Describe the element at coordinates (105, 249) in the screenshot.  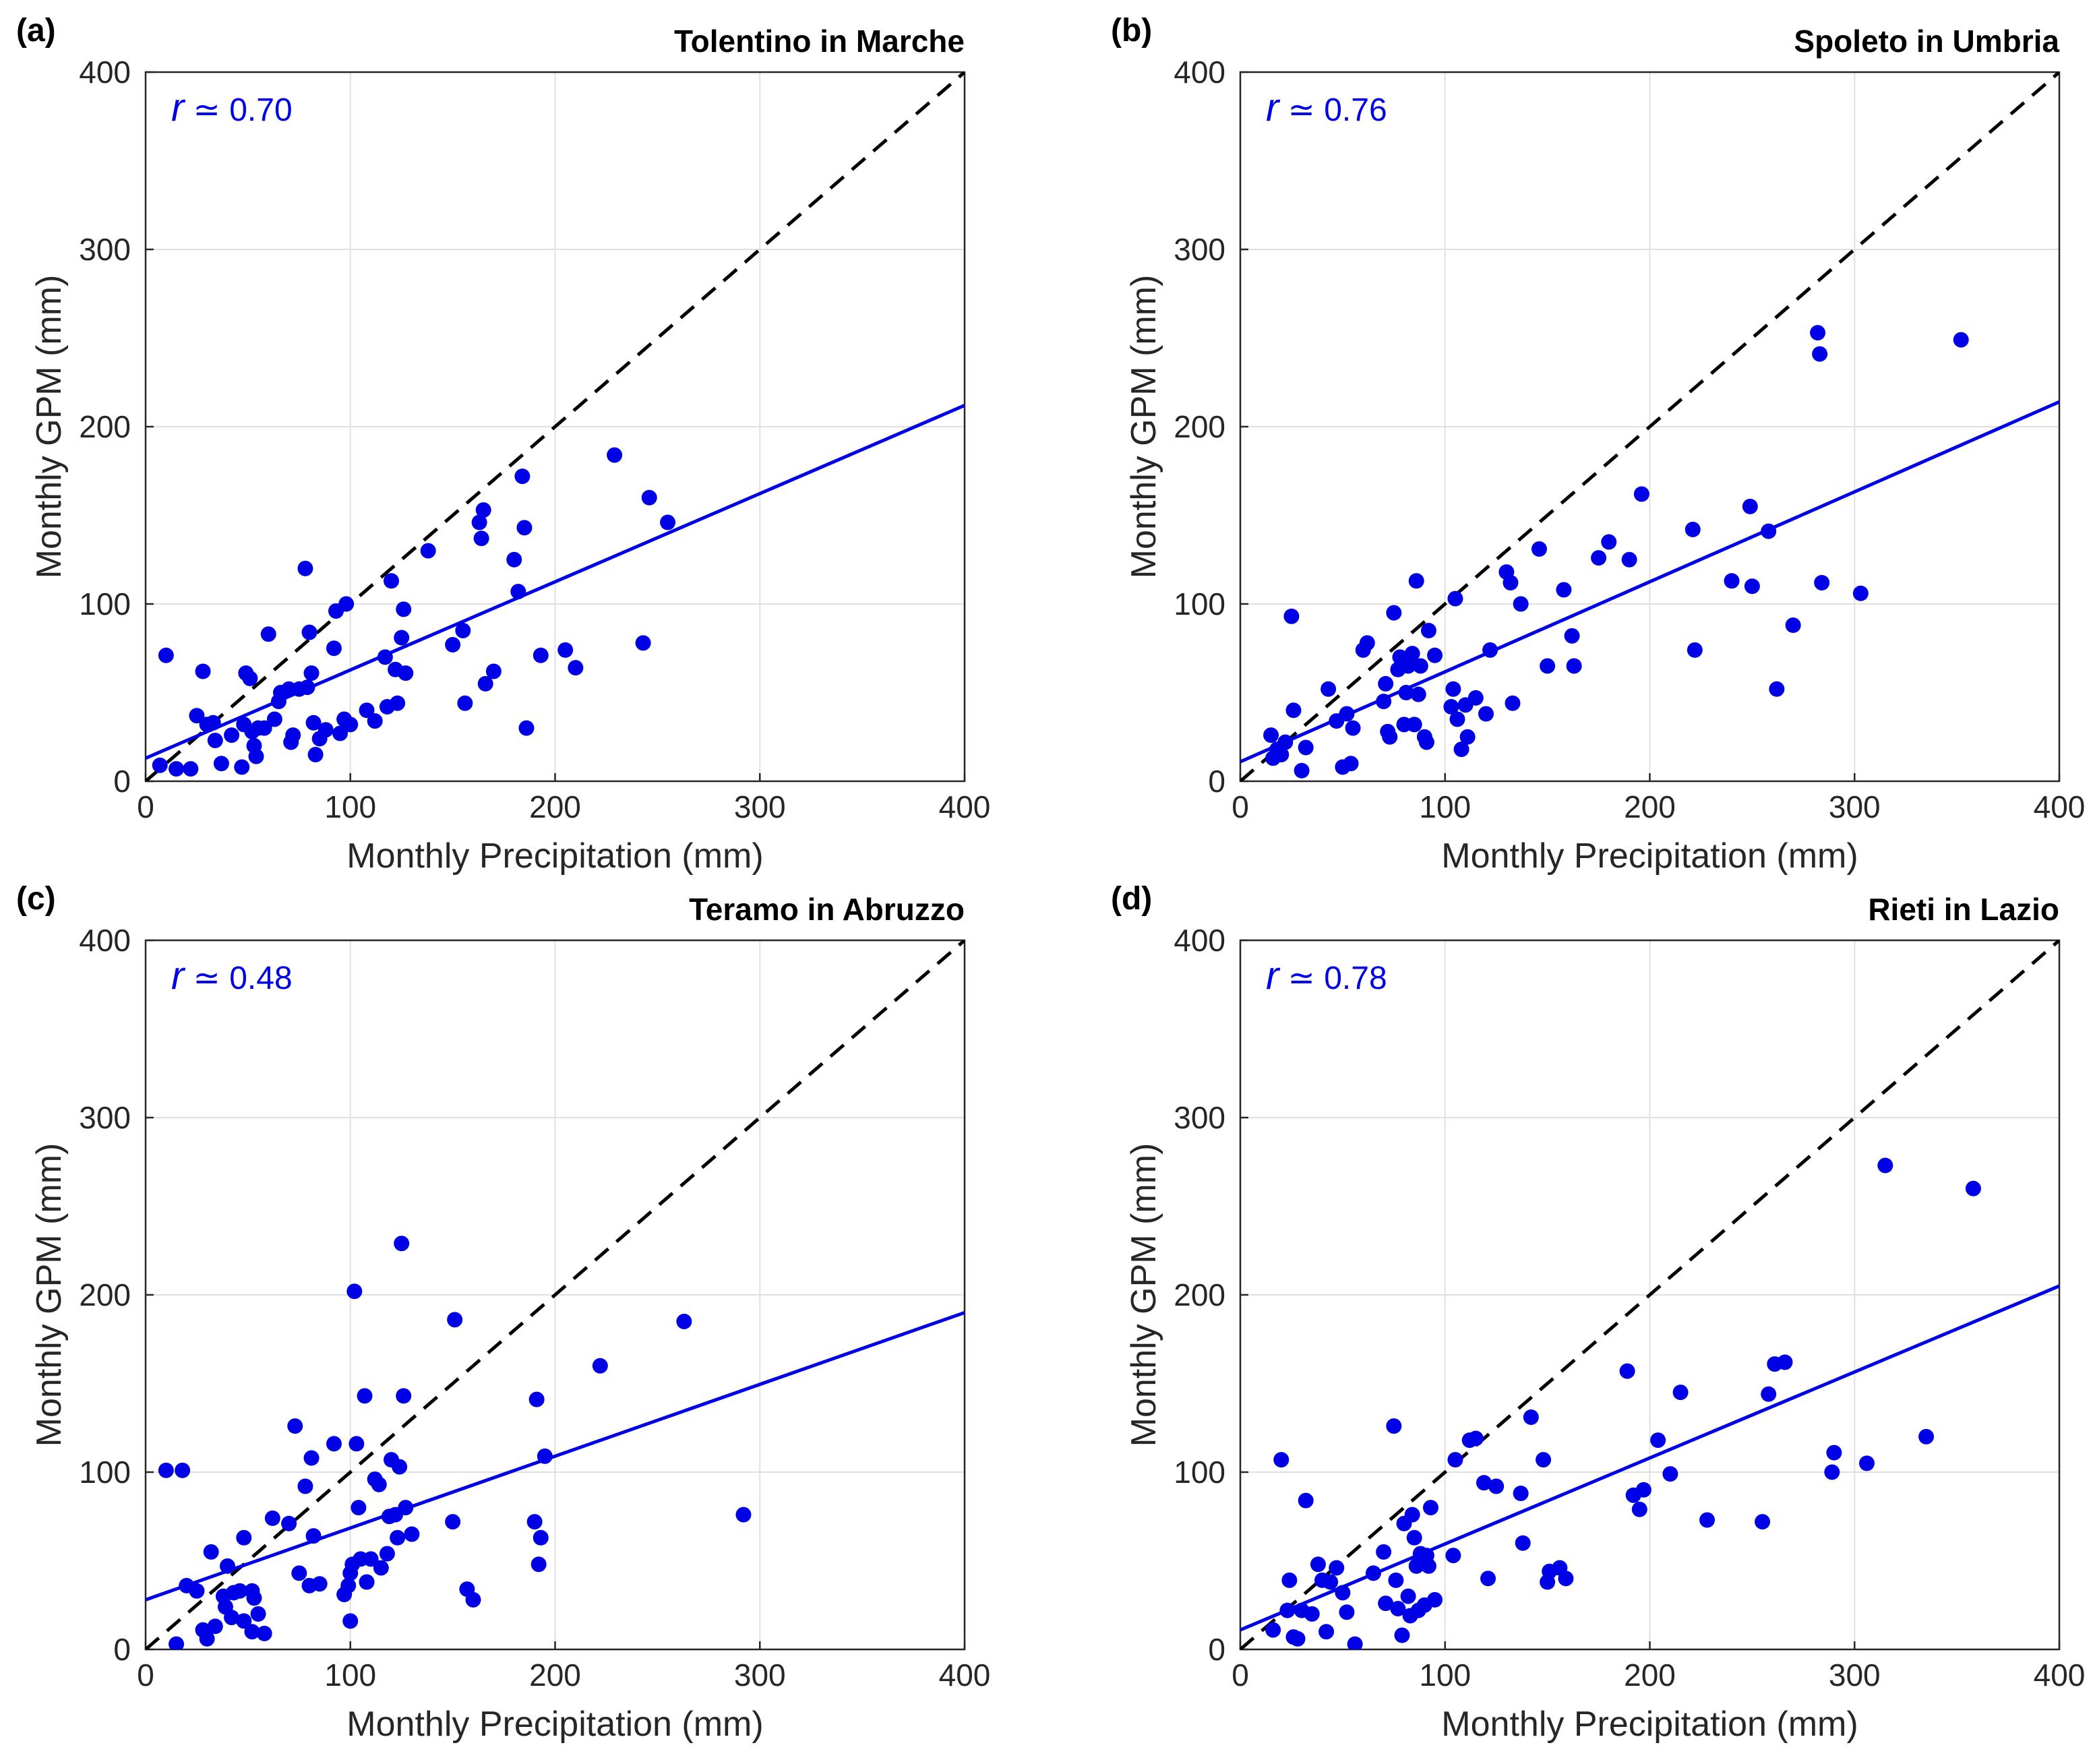
I see `y-tick-label: 300` at that location.